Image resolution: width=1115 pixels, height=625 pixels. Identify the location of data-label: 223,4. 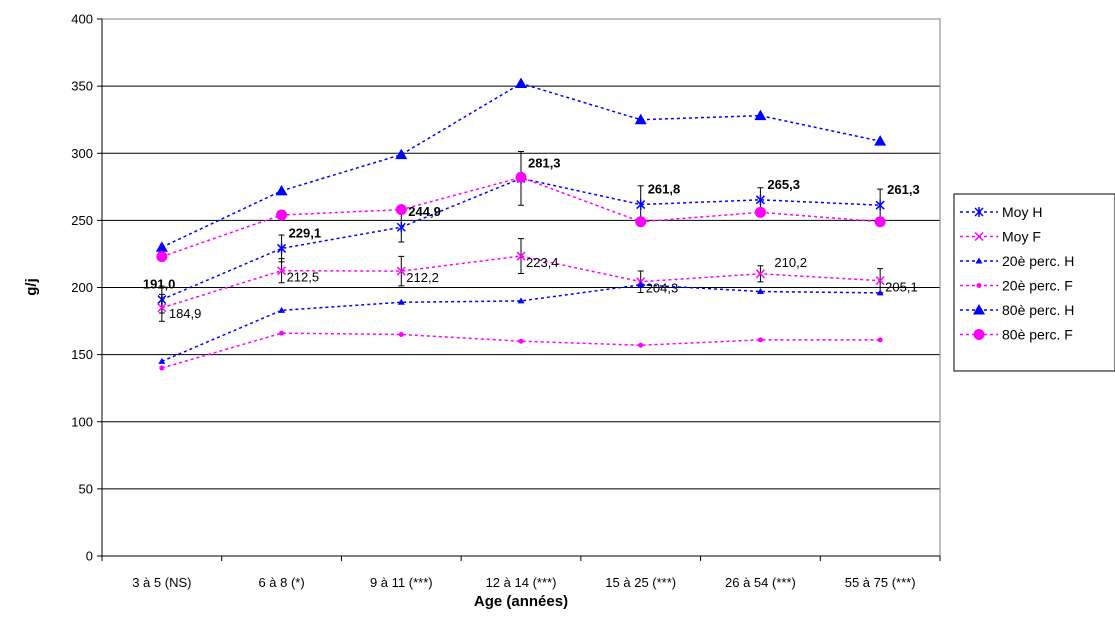
(542, 262).